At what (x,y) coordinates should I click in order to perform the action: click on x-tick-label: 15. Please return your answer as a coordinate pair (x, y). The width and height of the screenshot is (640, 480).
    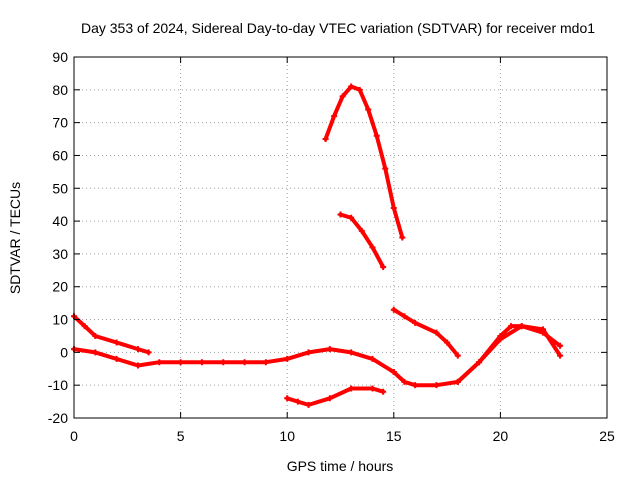
    Looking at the image, I should click on (394, 436).